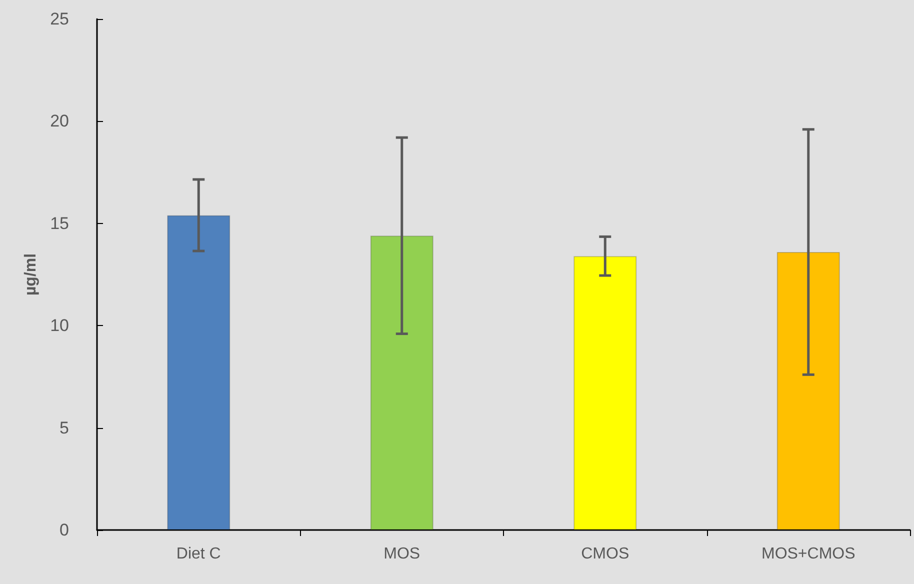  I want to click on y-axis-title: µg/ml, so click(31, 274).